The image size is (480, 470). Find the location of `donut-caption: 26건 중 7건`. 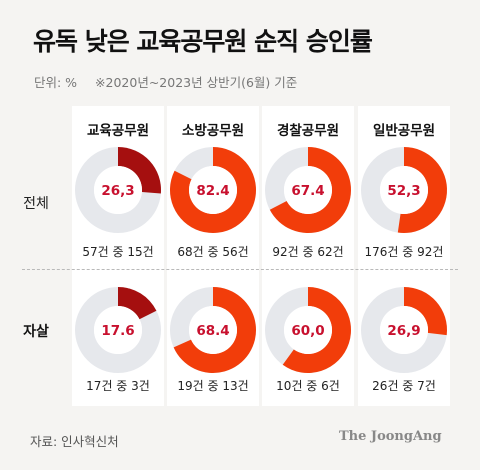

donut-caption: 26건 중 7건 is located at coordinates (404, 386).